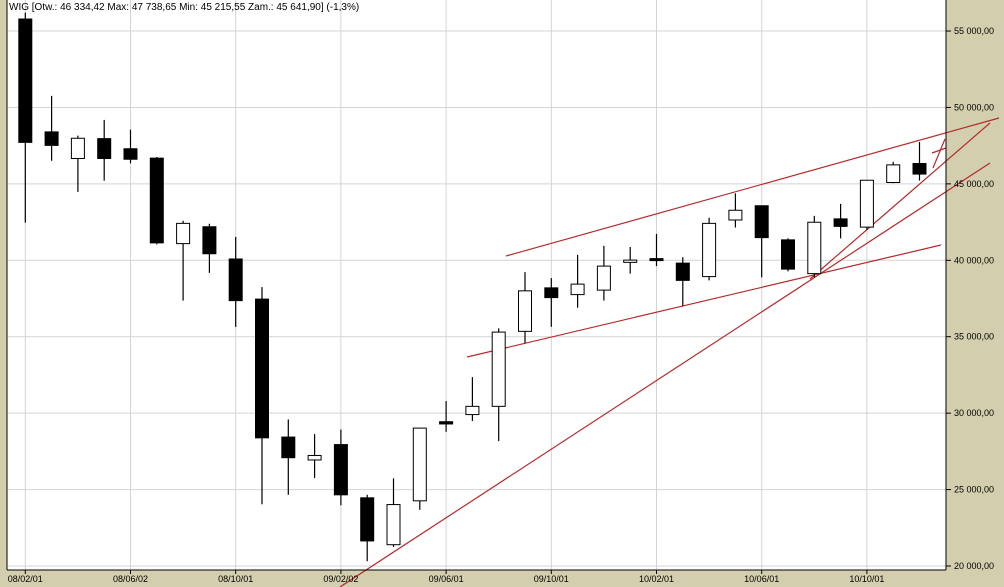  Describe the element at coordinates (974, 260) in the screenshot. I see `y-tick-label: 40 000,00` at that location.